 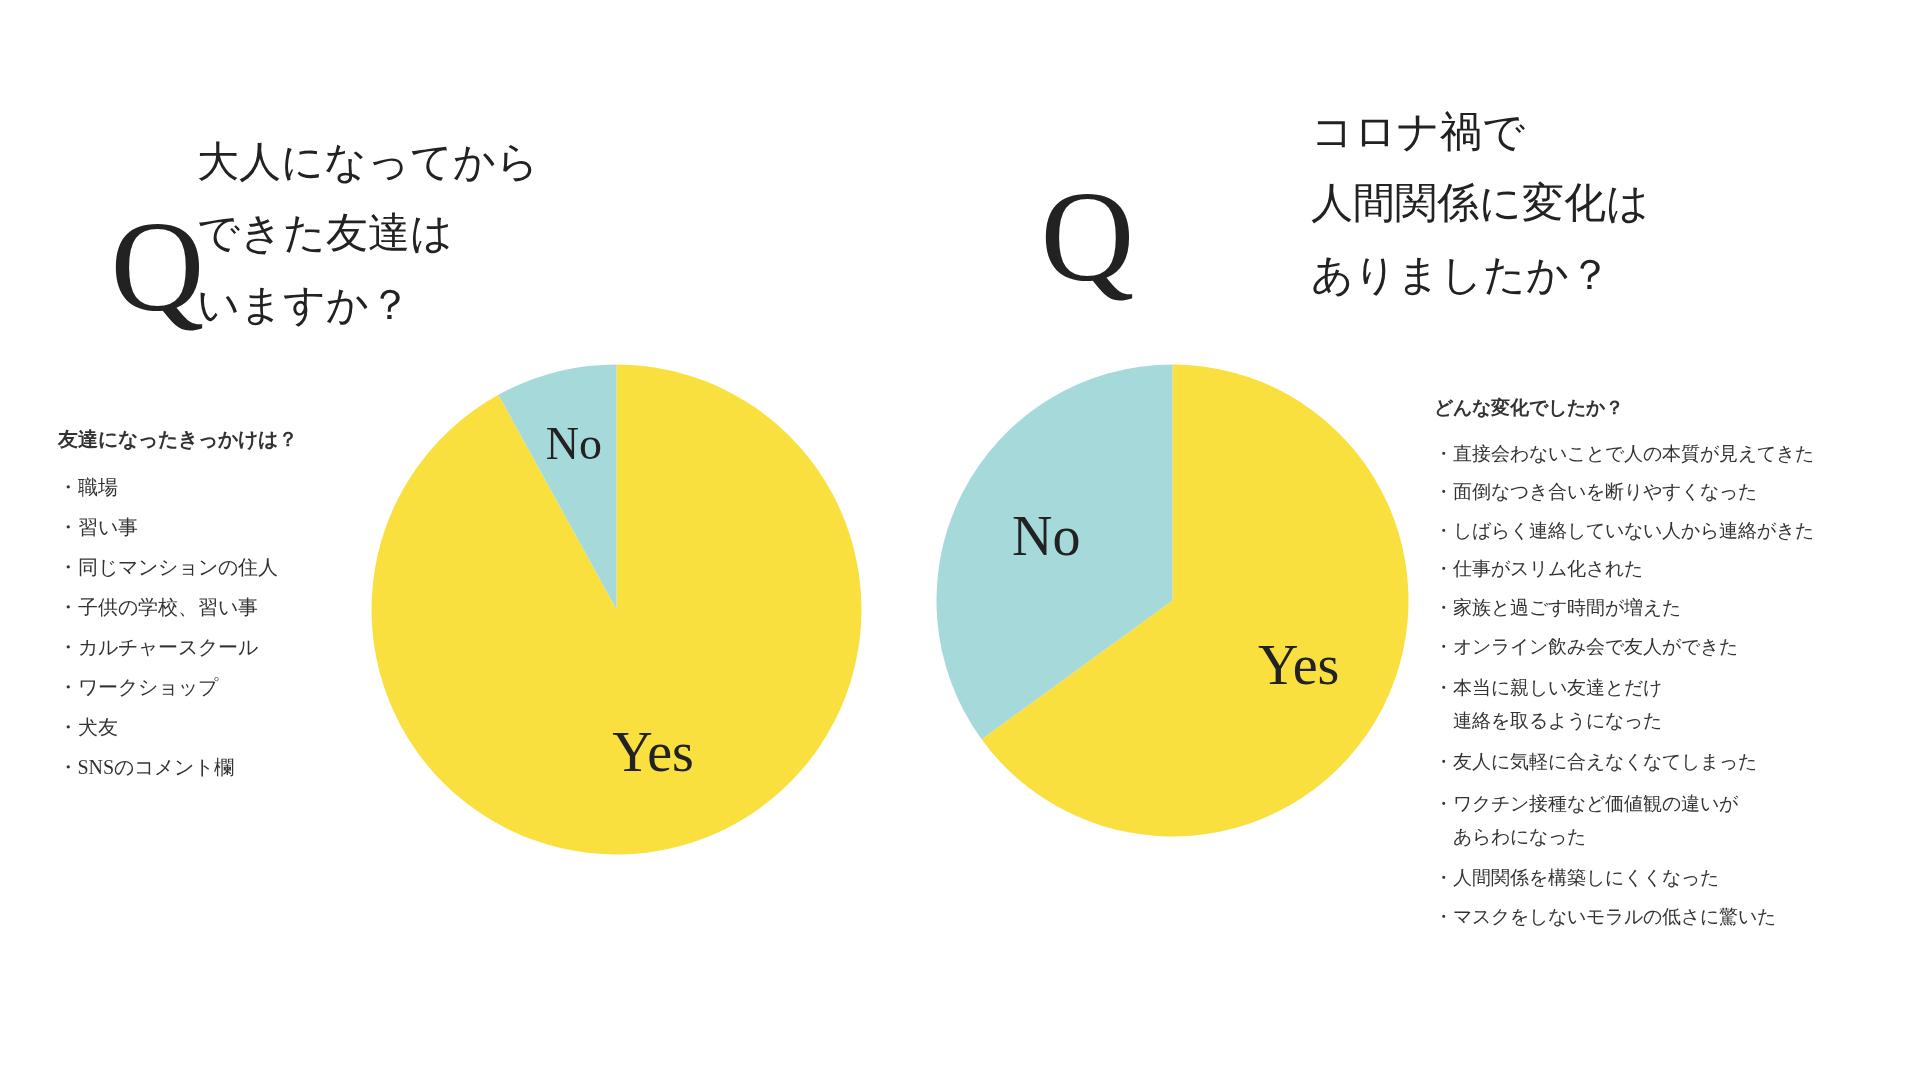 What do you see at coordinates (146, 766) in the screenshot?
I see `text: ・SNSのコメント欄` at bounding box center [146, 766].